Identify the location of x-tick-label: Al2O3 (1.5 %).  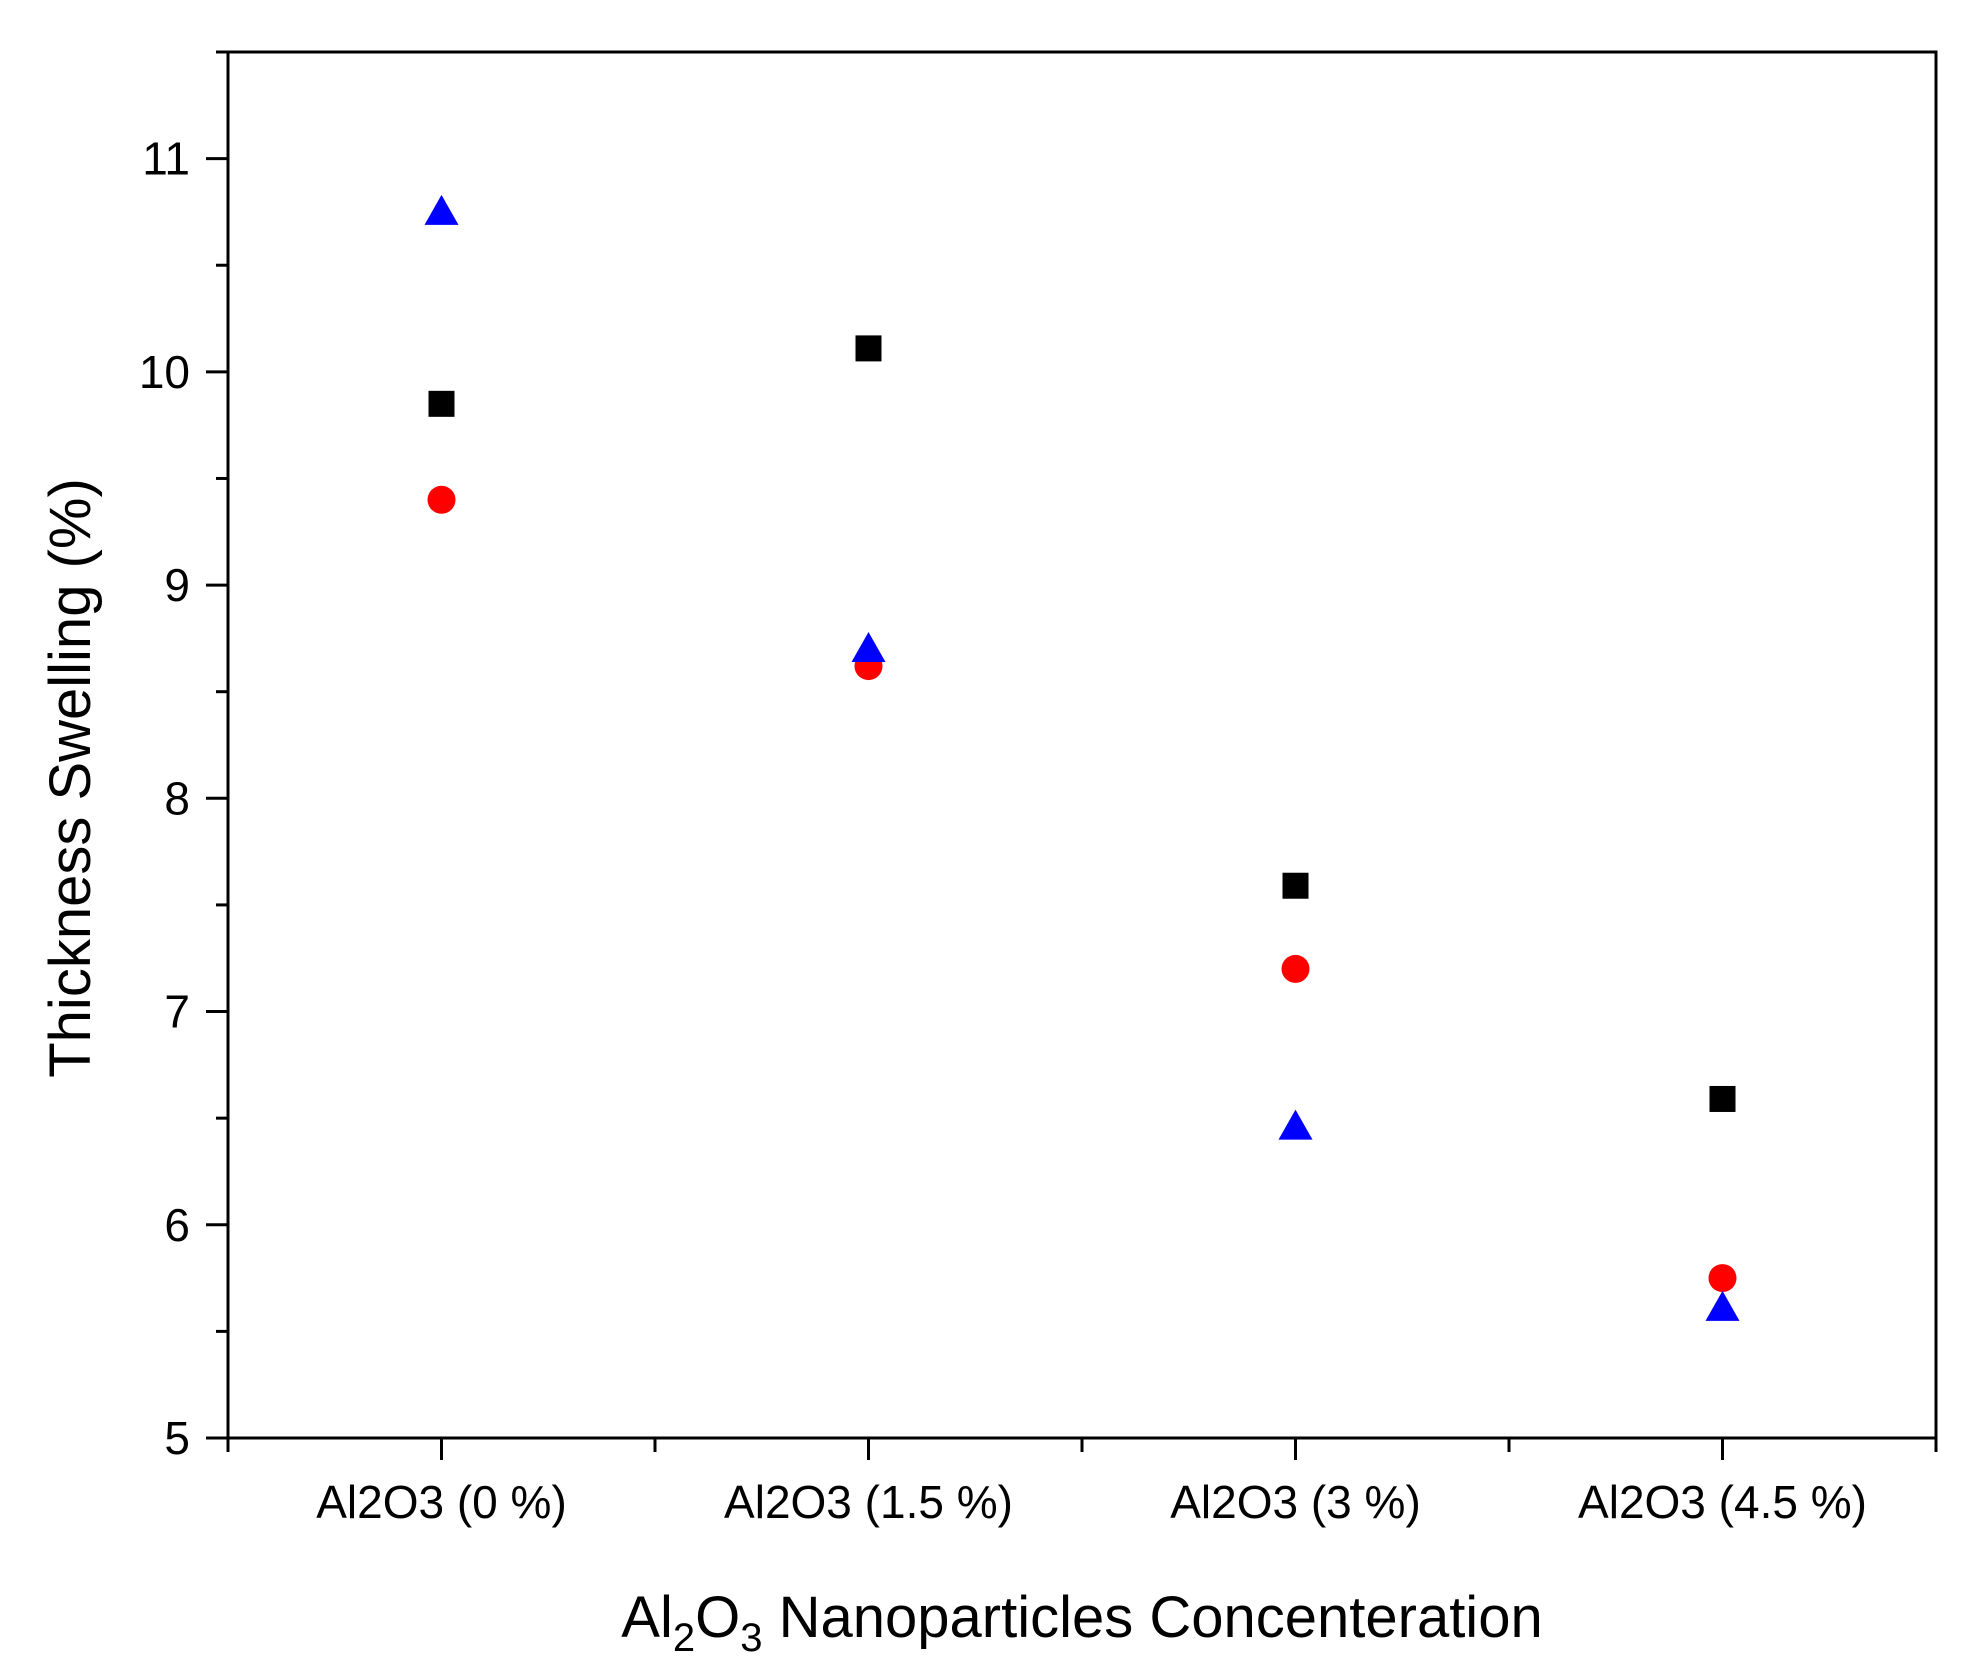
(868, 1502).